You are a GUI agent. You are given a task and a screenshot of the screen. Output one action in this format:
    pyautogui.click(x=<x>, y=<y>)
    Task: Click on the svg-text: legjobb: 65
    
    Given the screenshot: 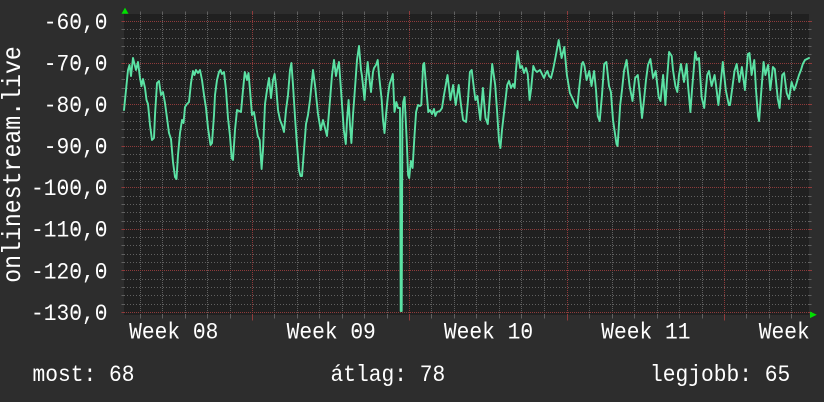 What is the action you would take?
    pyautogui.click(x=720, y=374)
    